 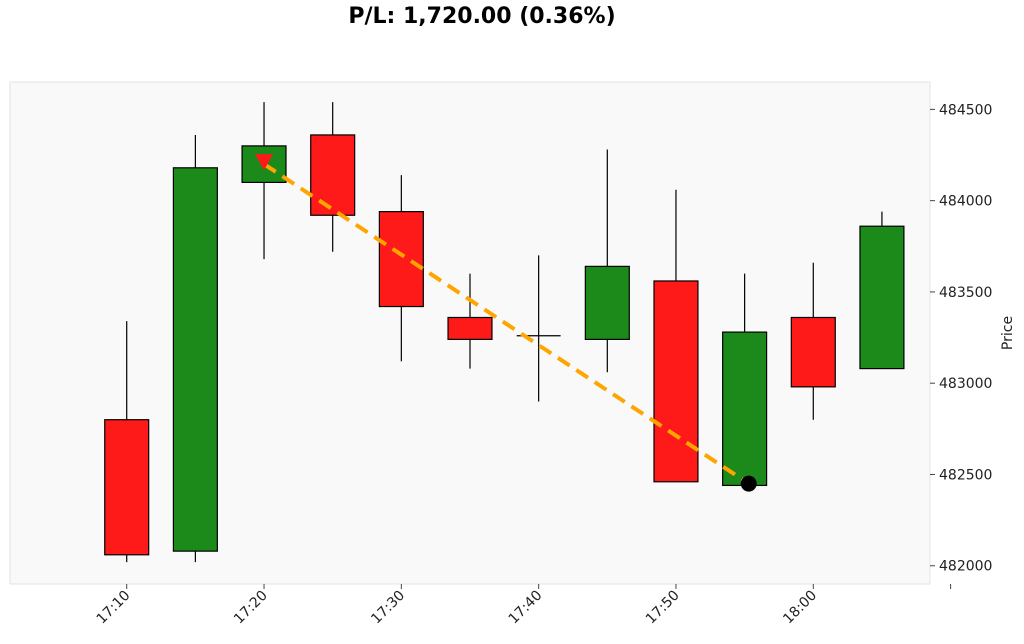 I want to click on y-tick-label: 484000, so click(x=965, y=202).